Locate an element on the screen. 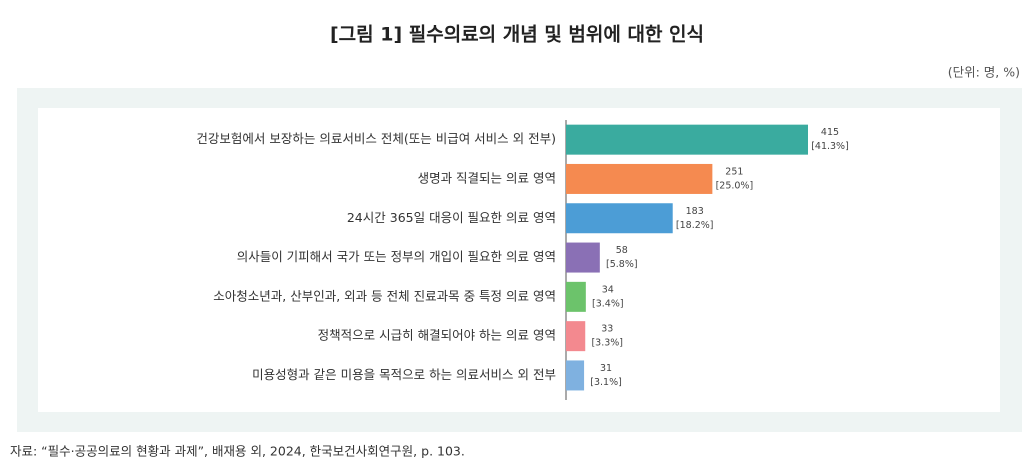 This screenshot has width=1035, height=466. value-label: 58 is located at coordinates (622, 250).